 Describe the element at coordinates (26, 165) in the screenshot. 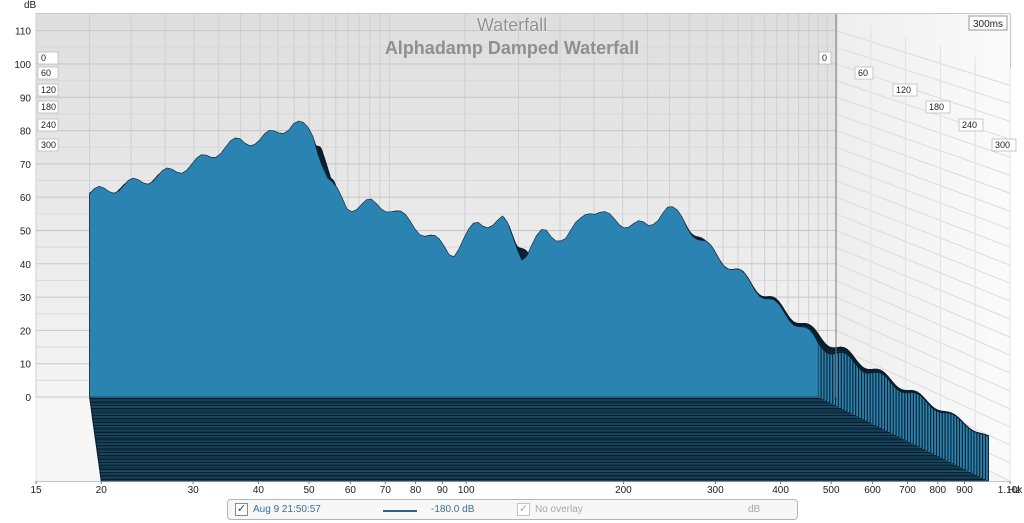

I see `y-tick-label: 70` at that location.